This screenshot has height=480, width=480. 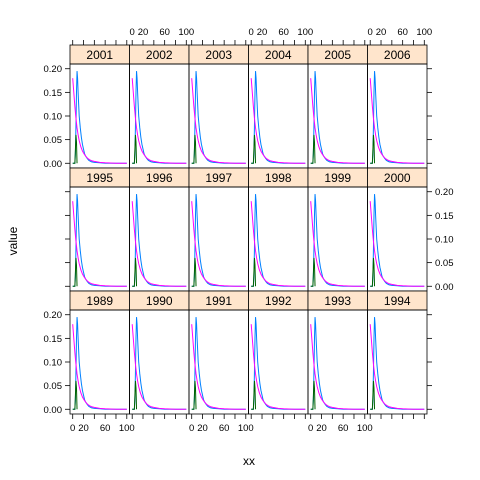 I want to click on panel-lines-2004, so click(x=278, y=117).